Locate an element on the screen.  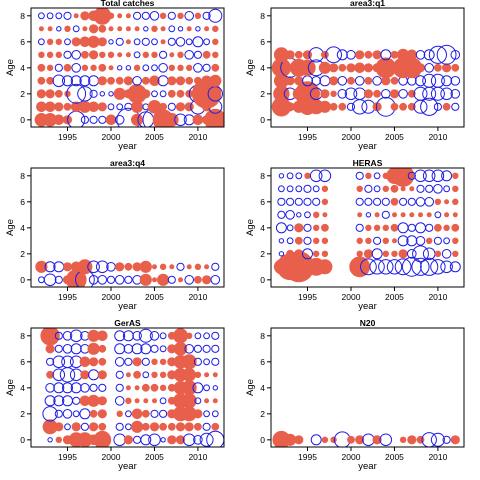
panel-title: area3:q4 is located at coordinates (127, 163).